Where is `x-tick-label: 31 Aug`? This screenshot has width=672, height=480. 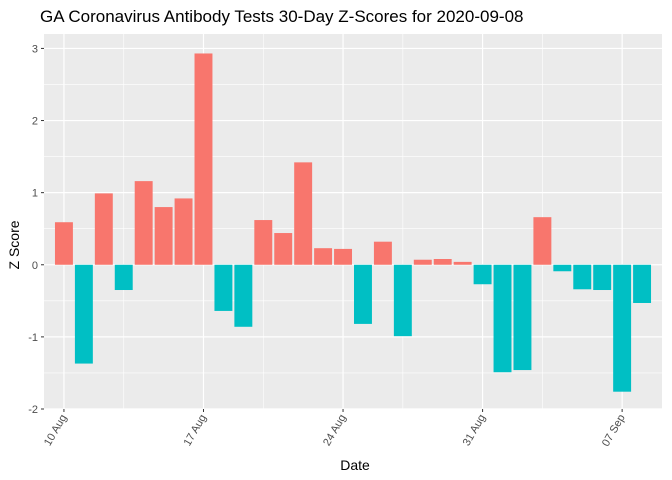 x-tick-label: 31 Aug is located at coordinates (475, 431).